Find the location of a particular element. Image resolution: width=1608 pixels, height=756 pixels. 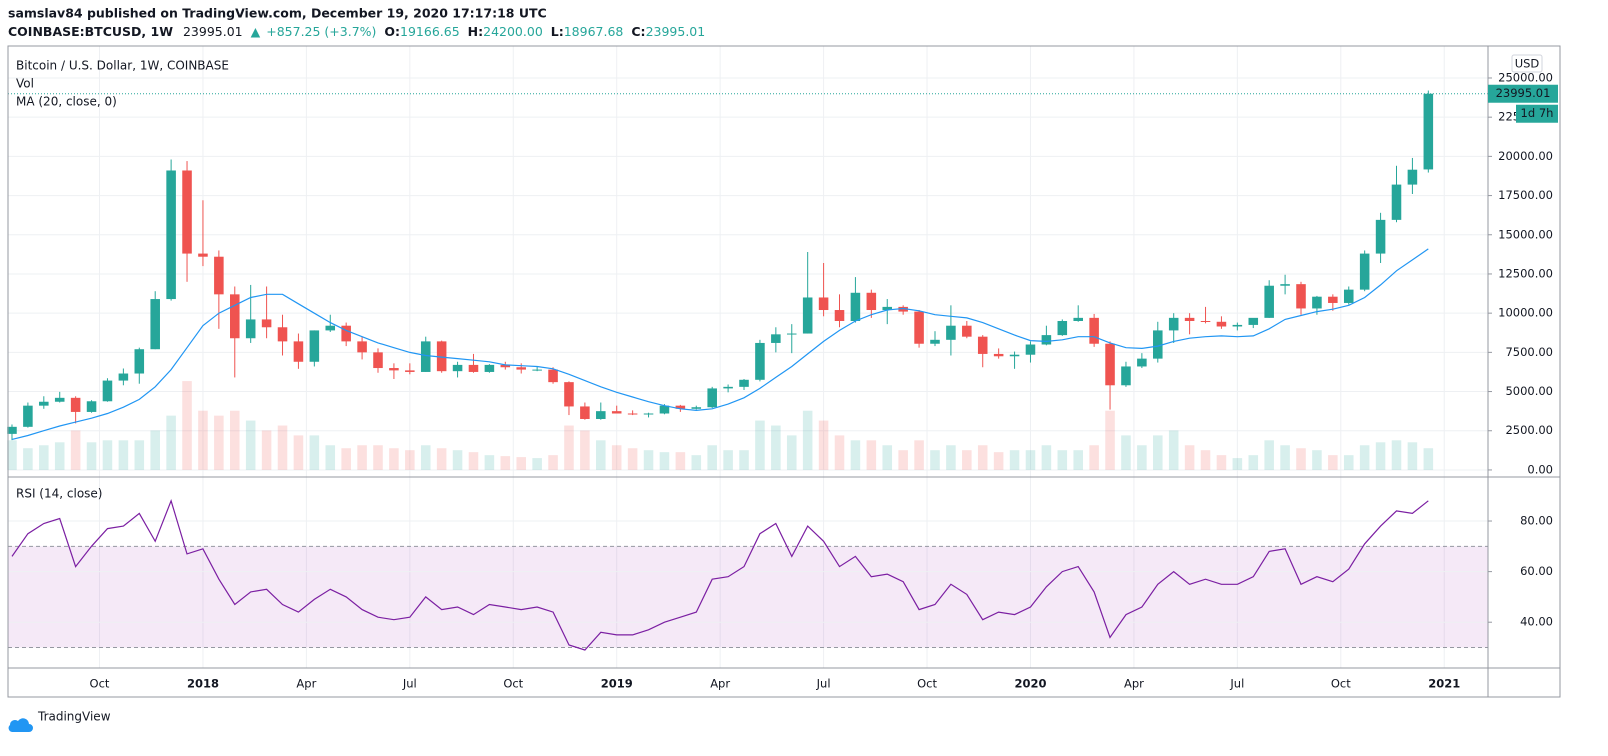

x-tick-label: Jul is located at coordinates (1236, 684).